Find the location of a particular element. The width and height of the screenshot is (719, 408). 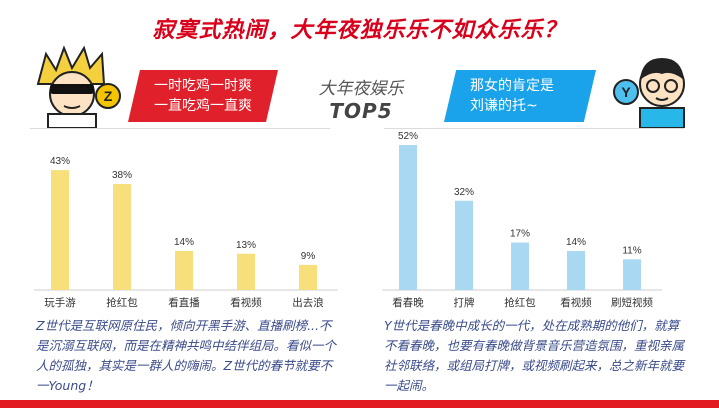

right-category-label-2: 抢红包 is located at coordinates (520, 302).